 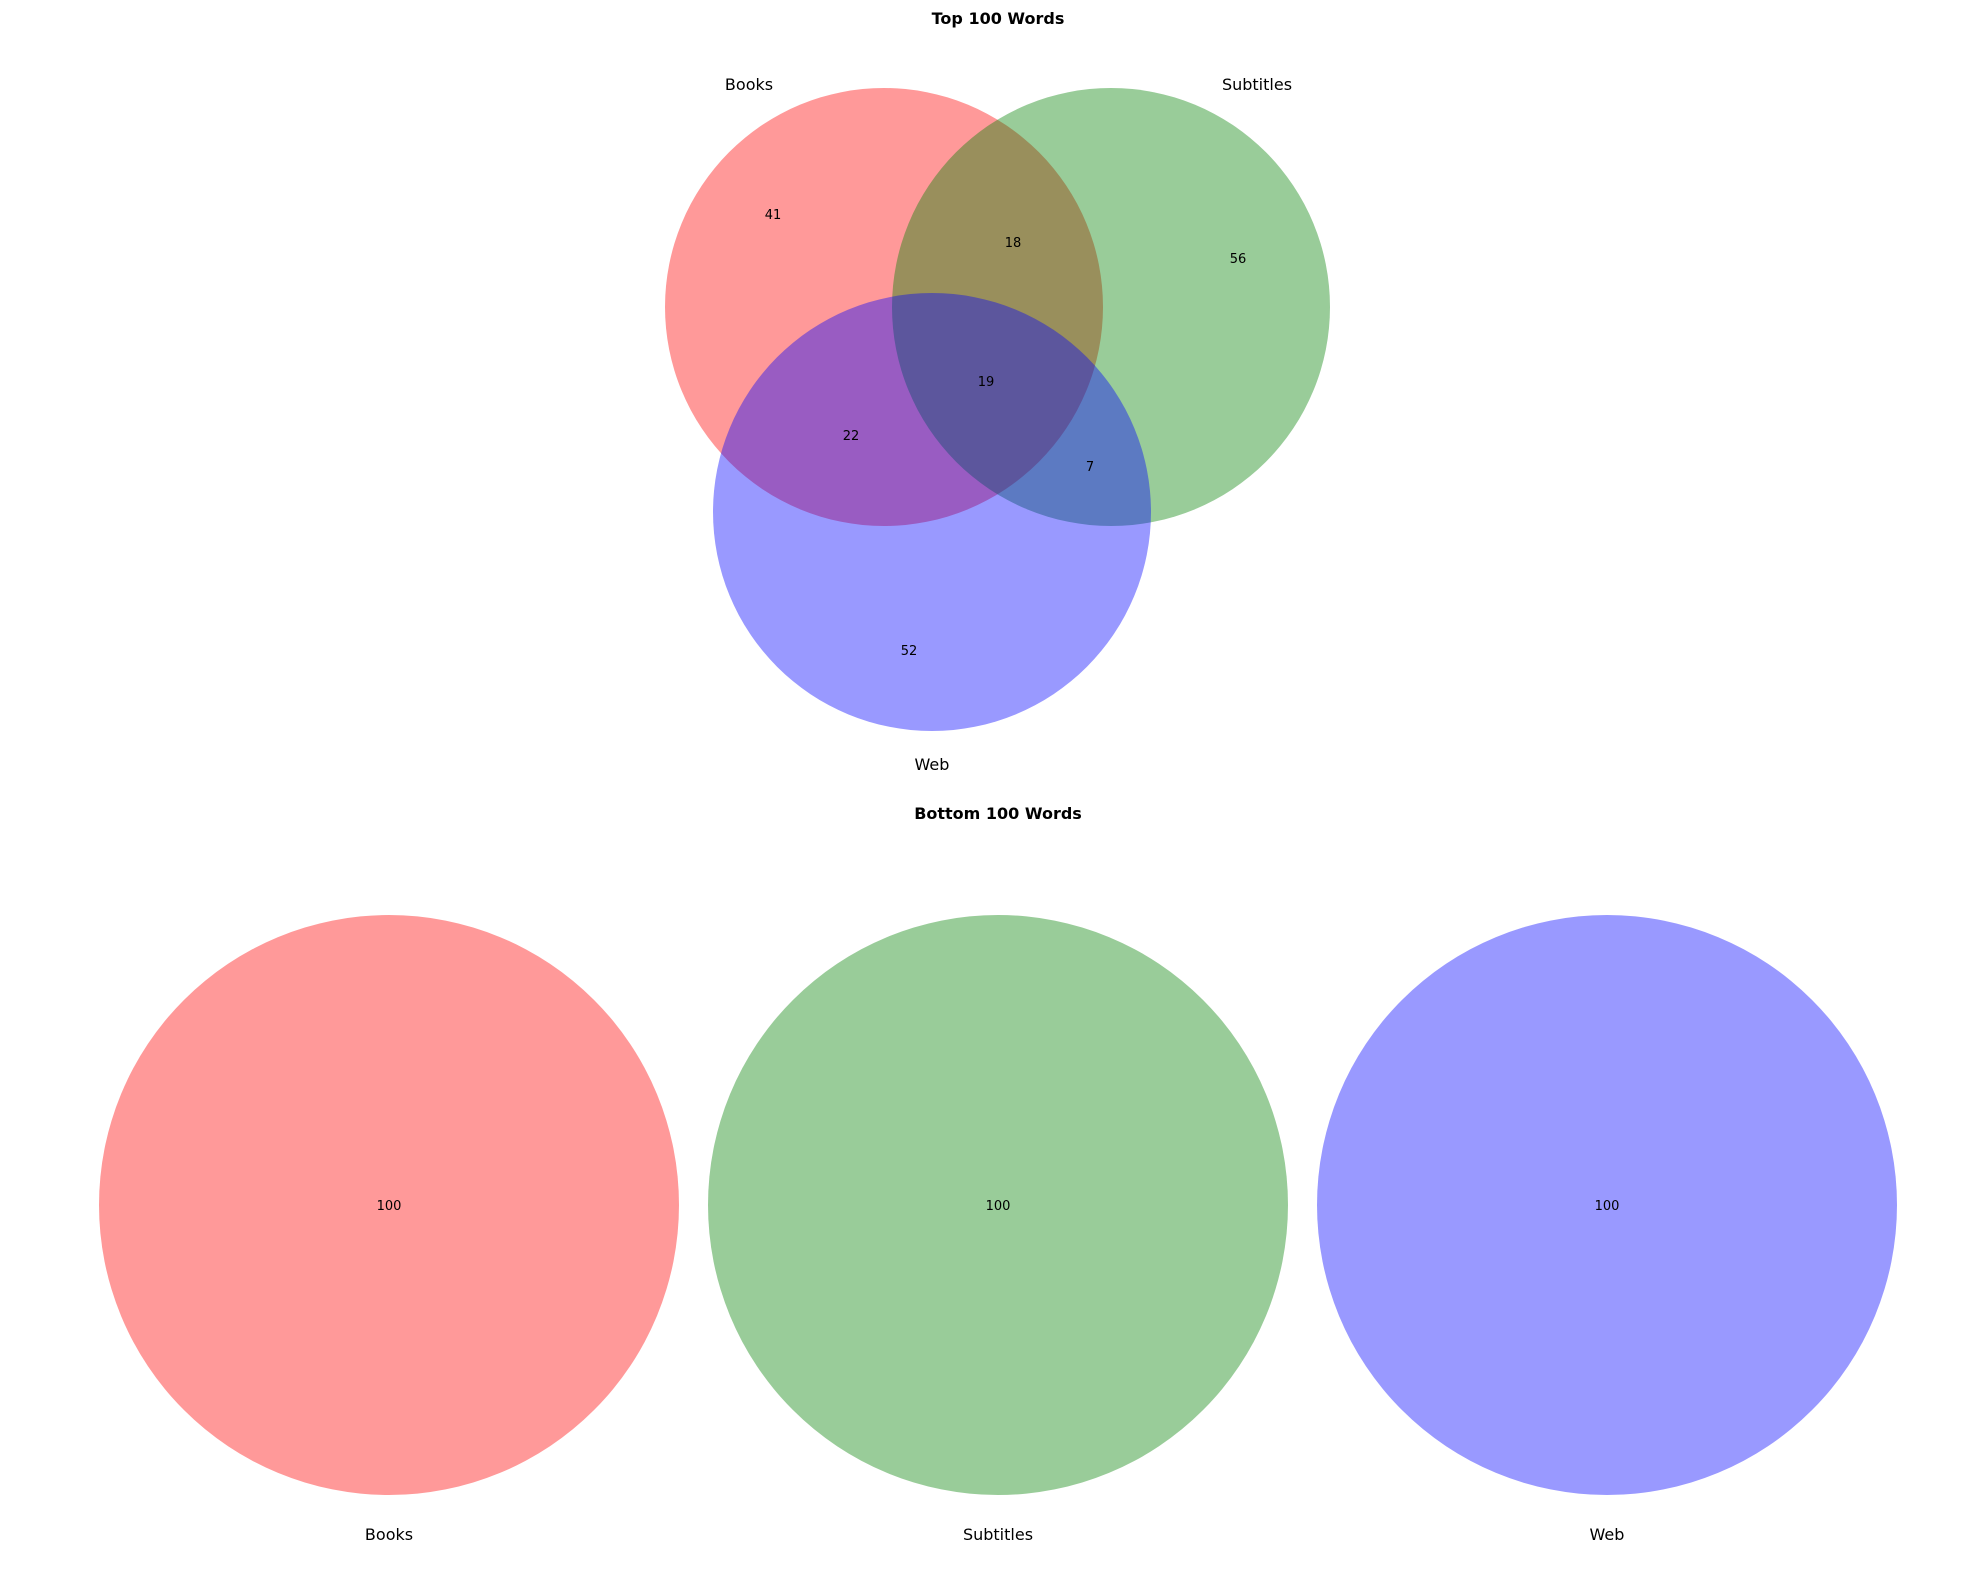 What do you see at coordinates (932, 764) in the screenshot?
I see `top-web-label: Web` at bounding box center [932, 764].